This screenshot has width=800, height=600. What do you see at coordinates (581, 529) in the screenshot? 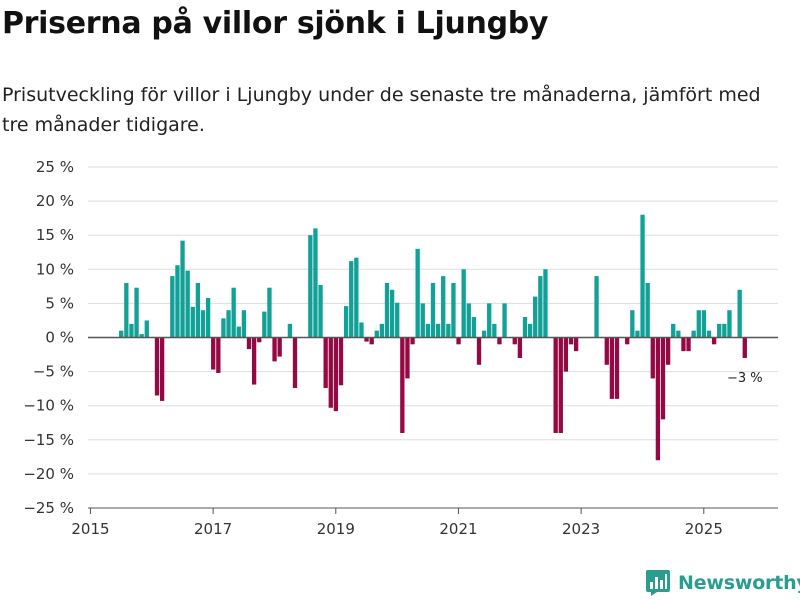
I see `x-tick-label: 2023` at bounding box center [581, 529].